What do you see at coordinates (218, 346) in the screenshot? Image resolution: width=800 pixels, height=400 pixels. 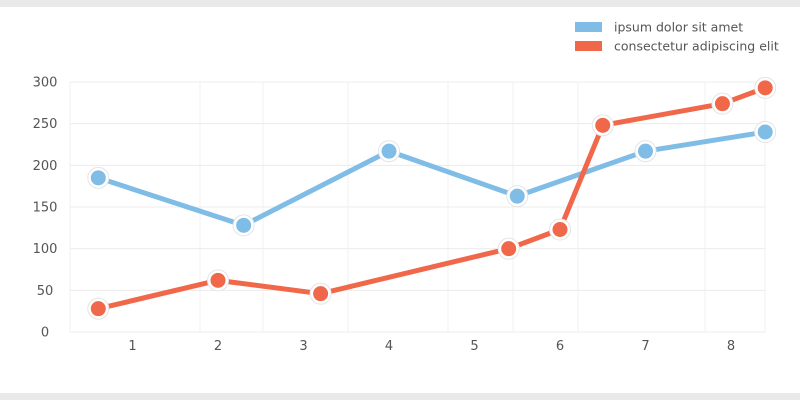 I see `x-tick-label: 2` at bounding box center [218, 346].